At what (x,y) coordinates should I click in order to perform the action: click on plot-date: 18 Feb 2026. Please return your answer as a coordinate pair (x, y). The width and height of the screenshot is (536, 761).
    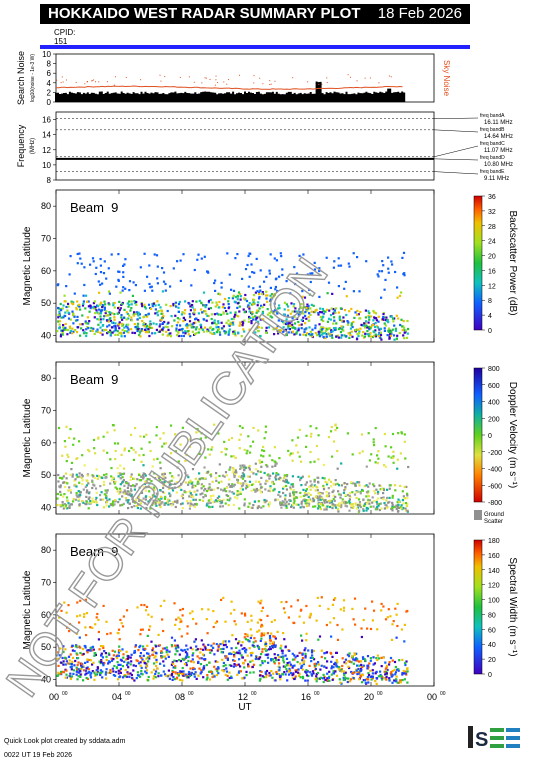
    Looking at the image, I should click on (419, 13).